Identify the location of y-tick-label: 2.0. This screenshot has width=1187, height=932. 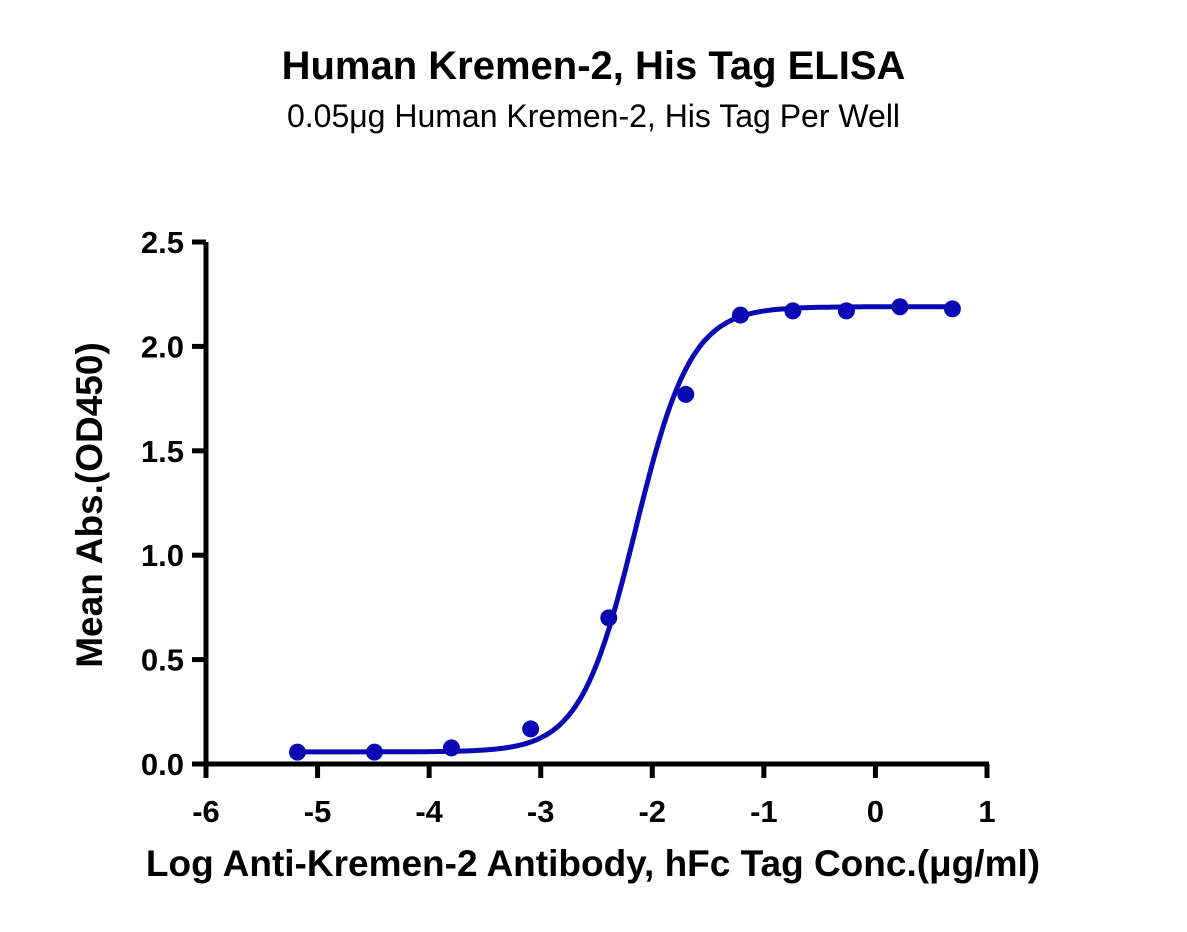
(162, 346).